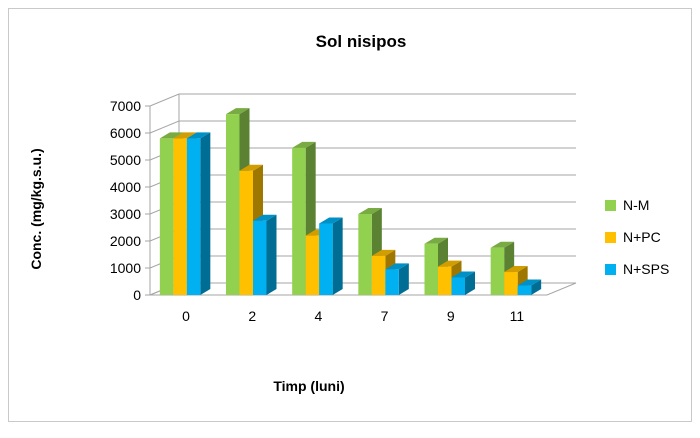 This screenshot has height=438, width=700. Describe the element at coordinates (125, 187) in the screenshot. I see `y-tick-label: 4000` at that location.